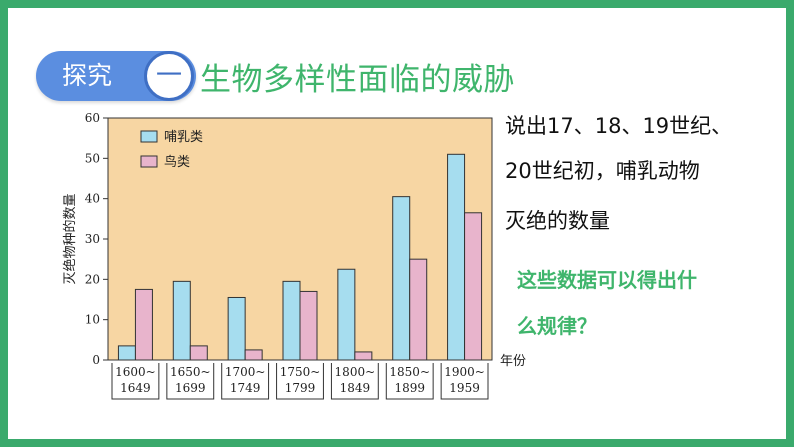 The image size is (794, 447). I want to click on x-tick-label: 1959, so click(464, 388).